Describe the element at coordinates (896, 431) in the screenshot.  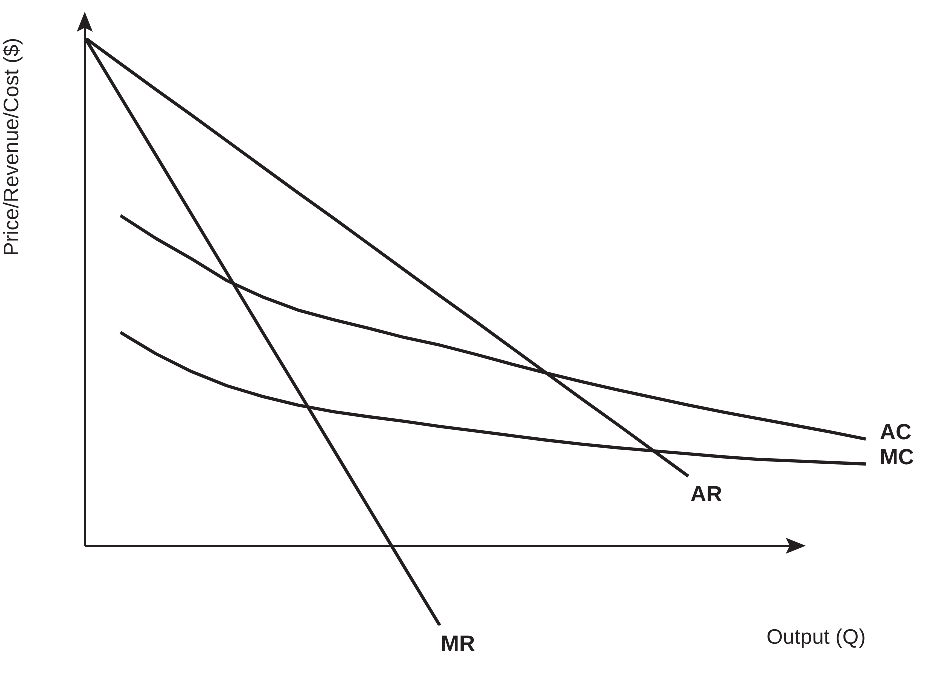
I see `series-label: AC` at that location.